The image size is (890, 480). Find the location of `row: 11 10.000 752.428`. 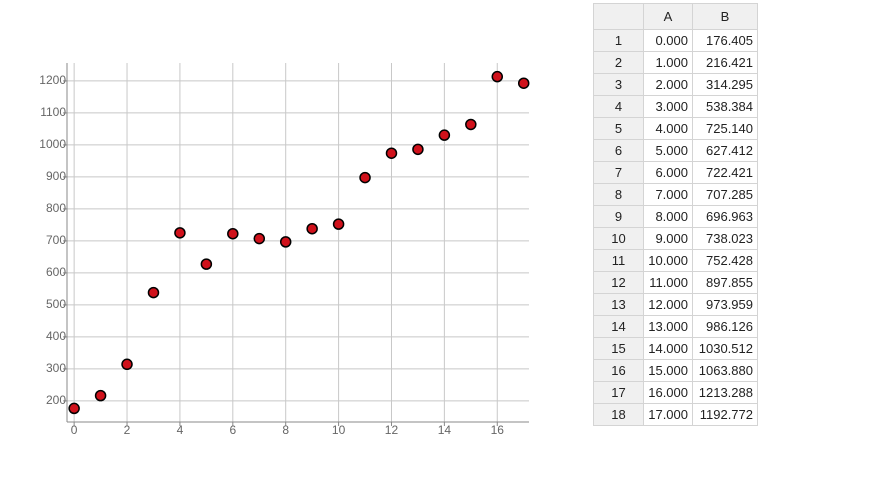

row: 11 10.000 752.428 is located at coordinates (675, 260).